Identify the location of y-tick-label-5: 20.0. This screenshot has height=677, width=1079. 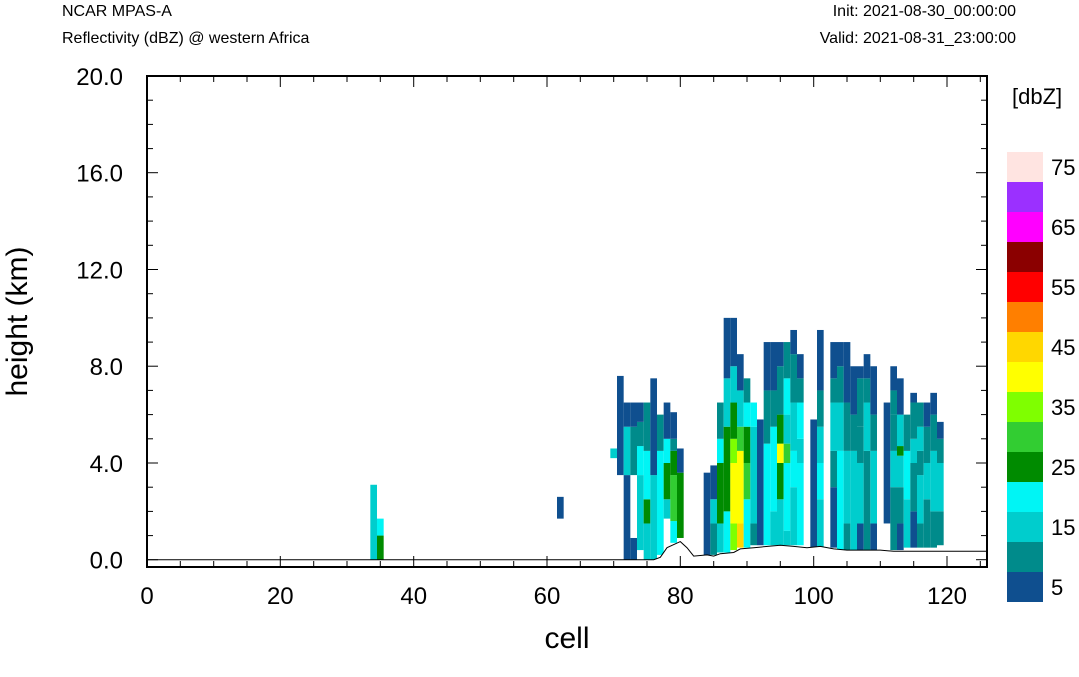
(99, 77).